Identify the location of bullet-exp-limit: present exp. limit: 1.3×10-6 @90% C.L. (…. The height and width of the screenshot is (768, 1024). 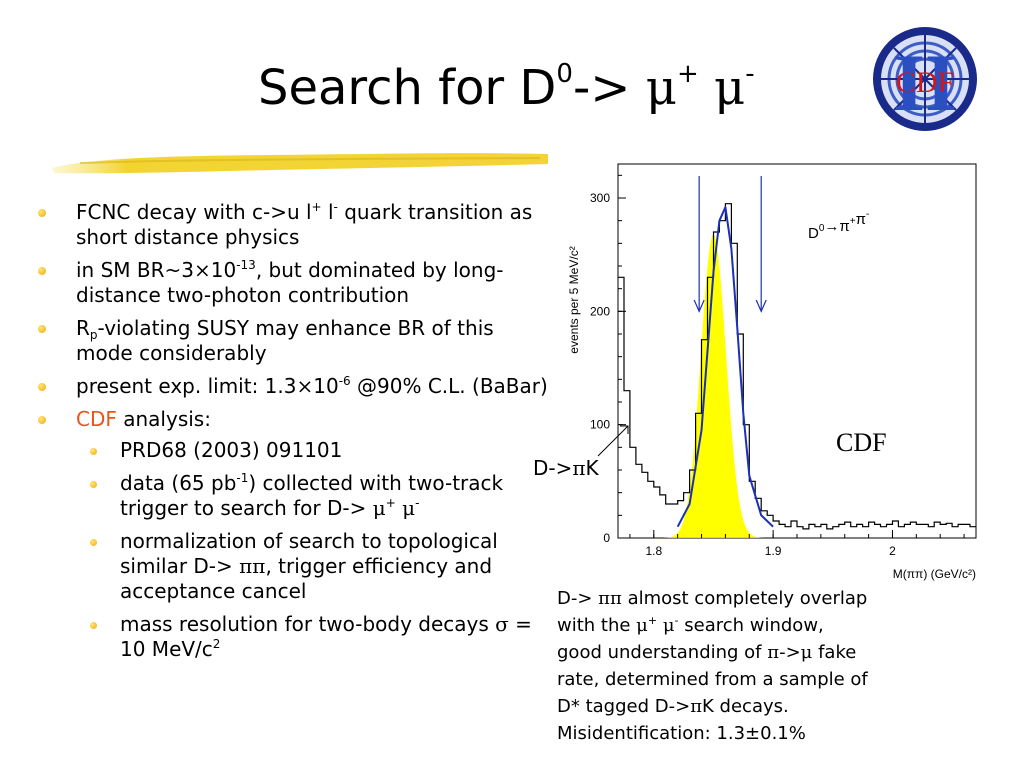
(290, 386).